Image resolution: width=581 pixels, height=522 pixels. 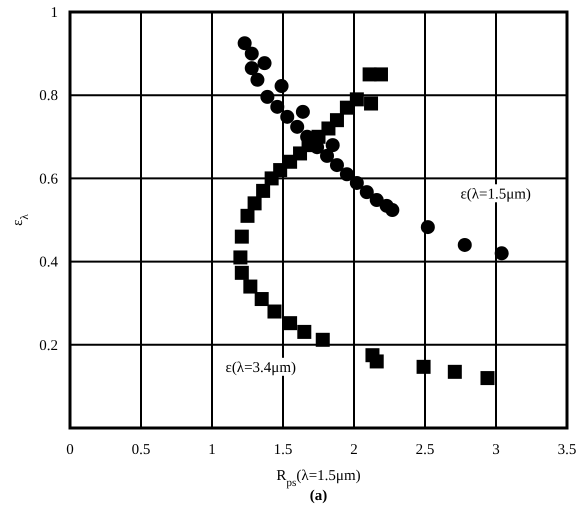 I want to click on x-tick-label: 0, so click(x=70, y=450).